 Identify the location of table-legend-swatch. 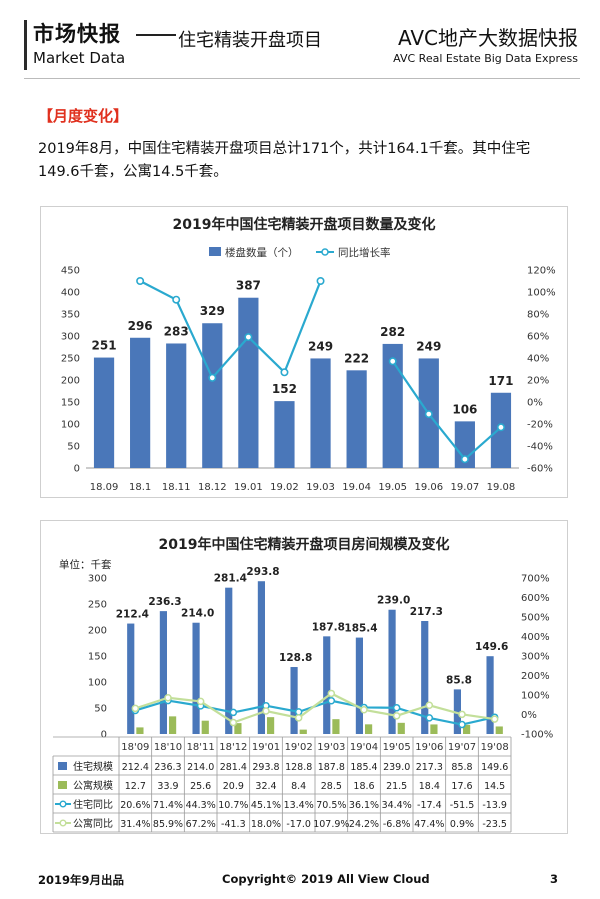
(62, 785).